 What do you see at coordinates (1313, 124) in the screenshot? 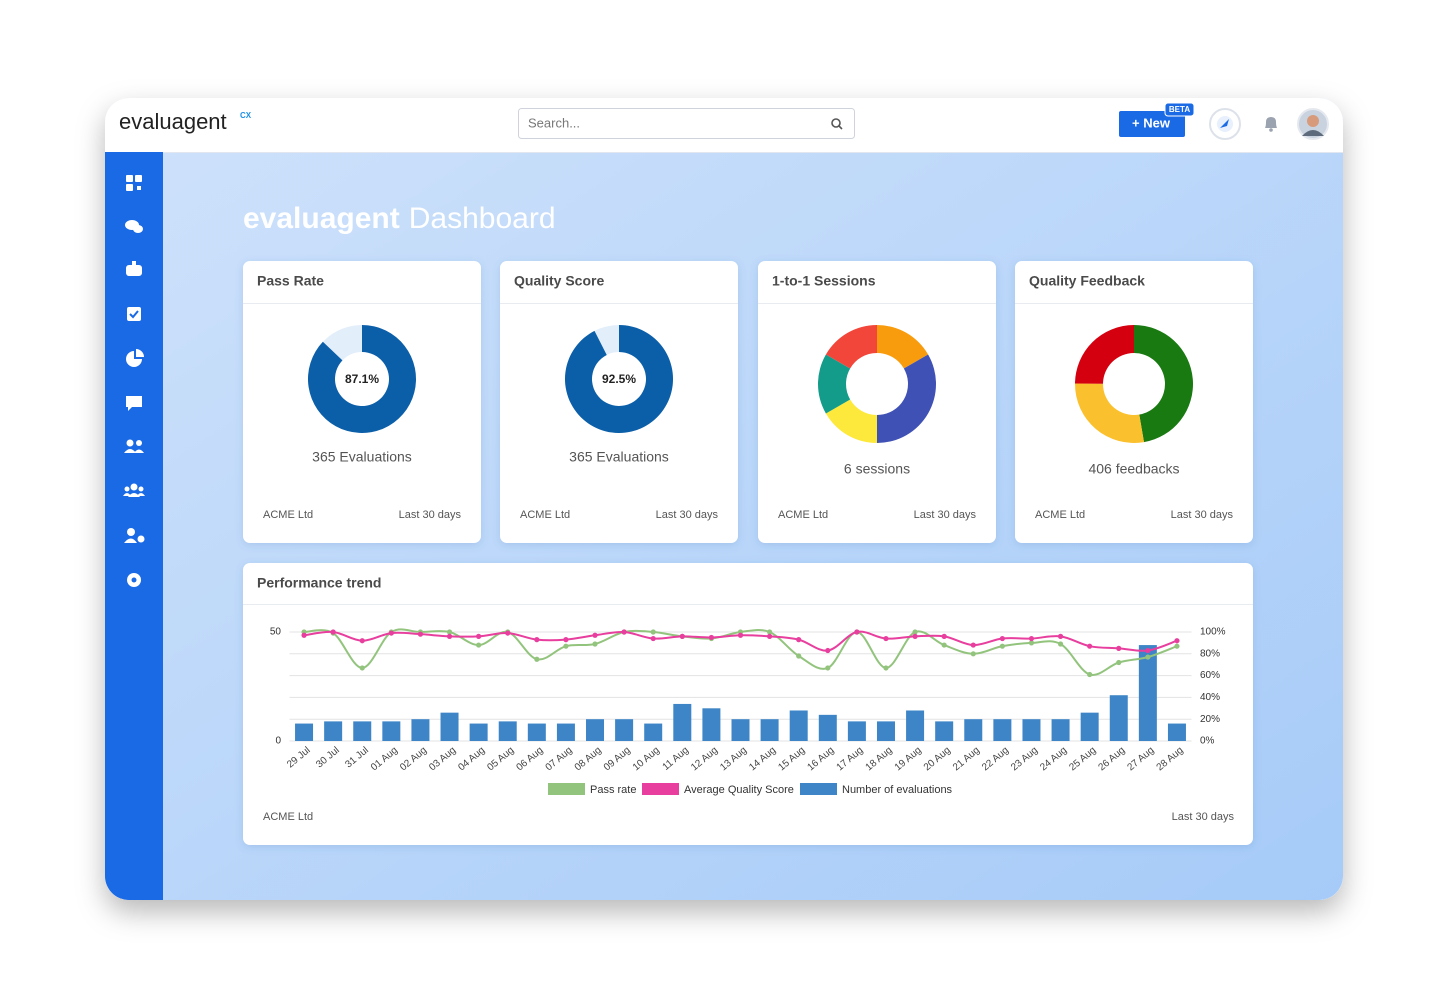
I see `user-avatar` at bounding box center [1313, 124].